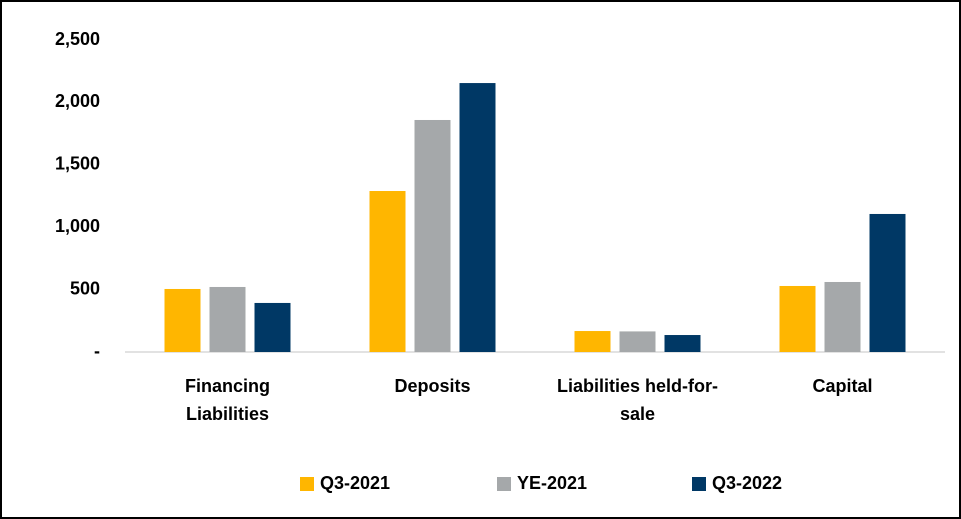 Image resolution: width=961 pixels, height=519 pixels. I want to click on x-tick-label: Liabilities held-for-sale, so click(637, 400).